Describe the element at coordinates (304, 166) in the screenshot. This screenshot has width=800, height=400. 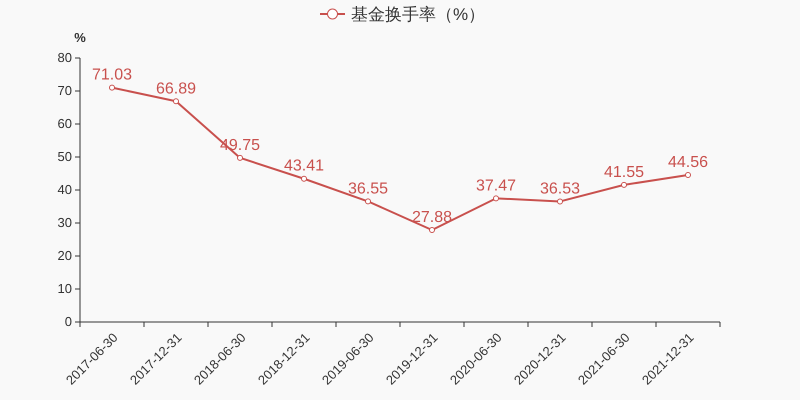
I see `data-label: 43.41` at that location.